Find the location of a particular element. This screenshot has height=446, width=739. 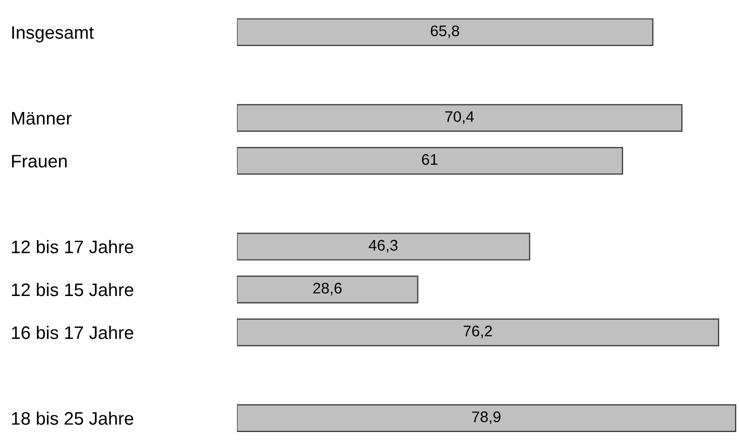

data-label: 65,8 is located at coordinates (445, 31).